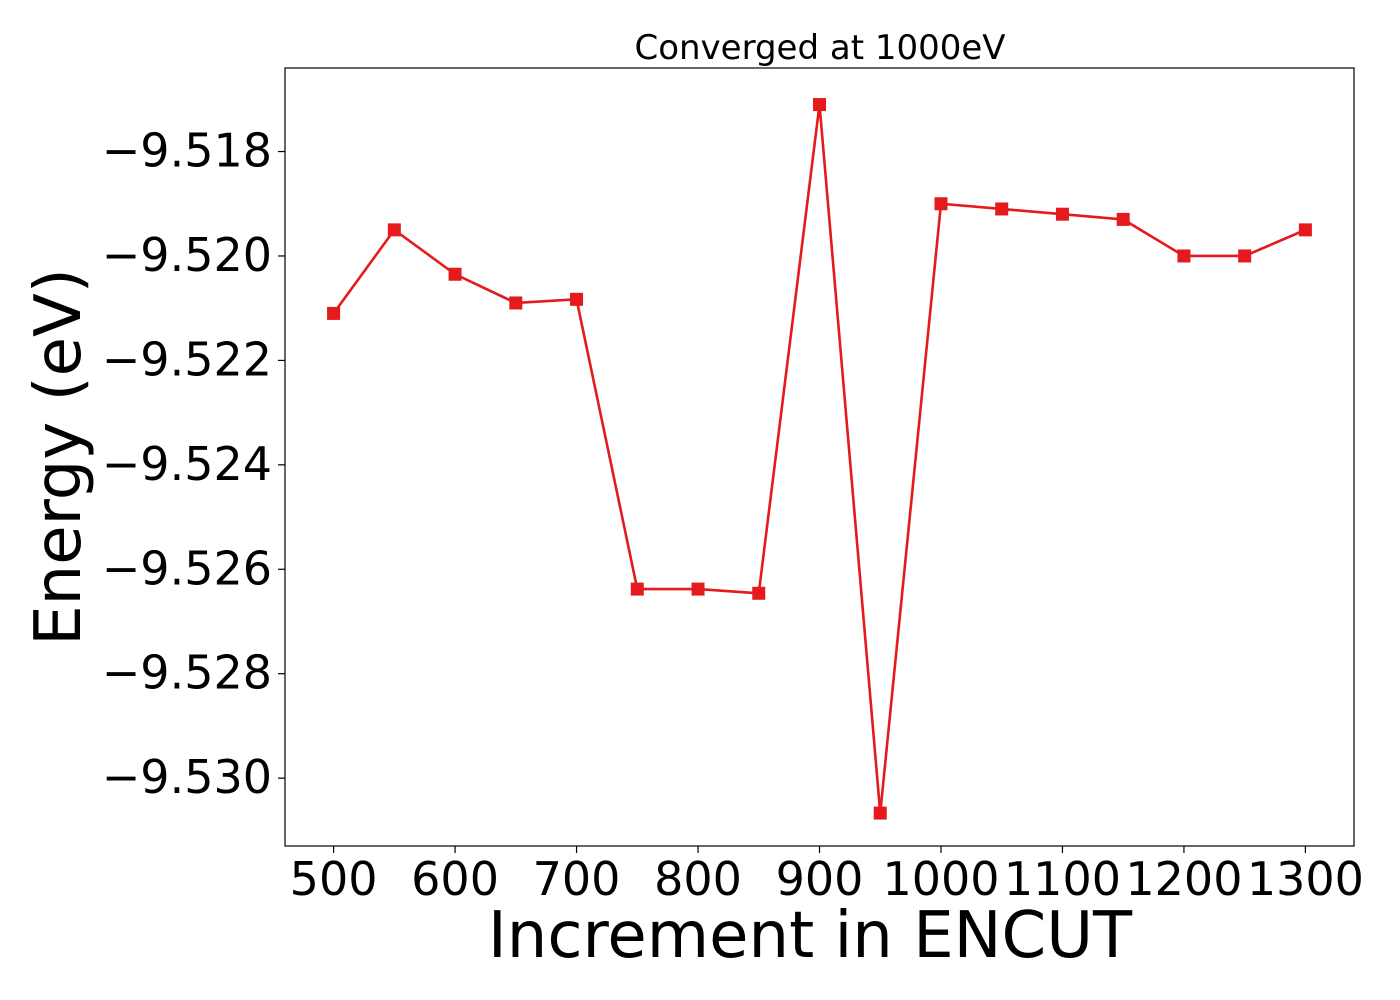 This screenshot has height=1000, width=1400. Describe the element at coordinates (819, 48) in the screenshot. I see `chart-title: Converged at 1000eV` at that location.